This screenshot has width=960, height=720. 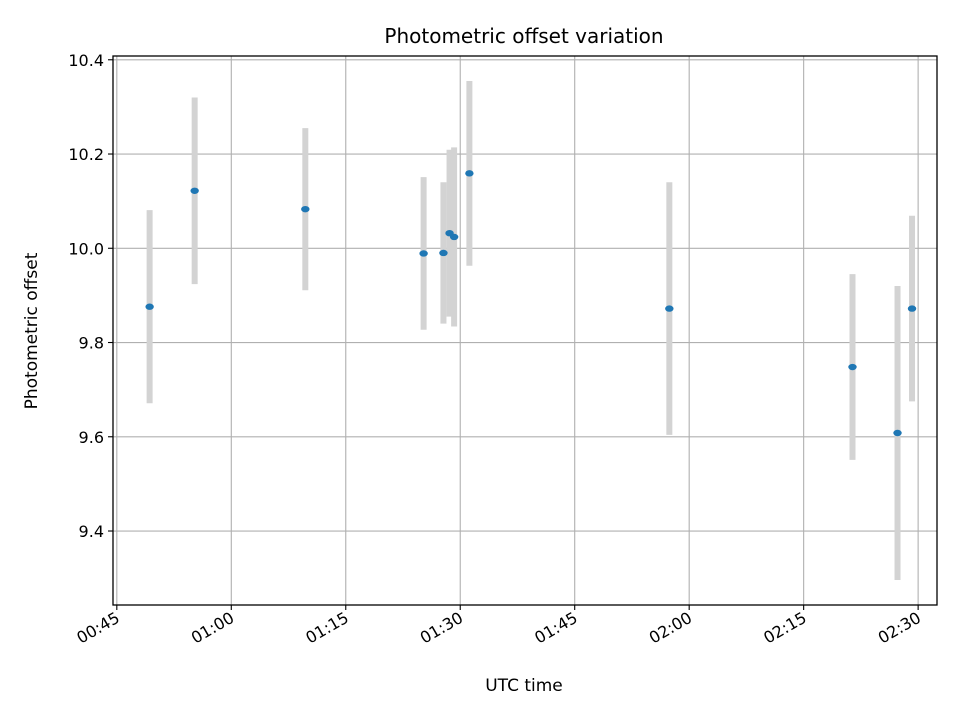 I want to click on y-tick-label: 10.0, so click(x=86, y=248).